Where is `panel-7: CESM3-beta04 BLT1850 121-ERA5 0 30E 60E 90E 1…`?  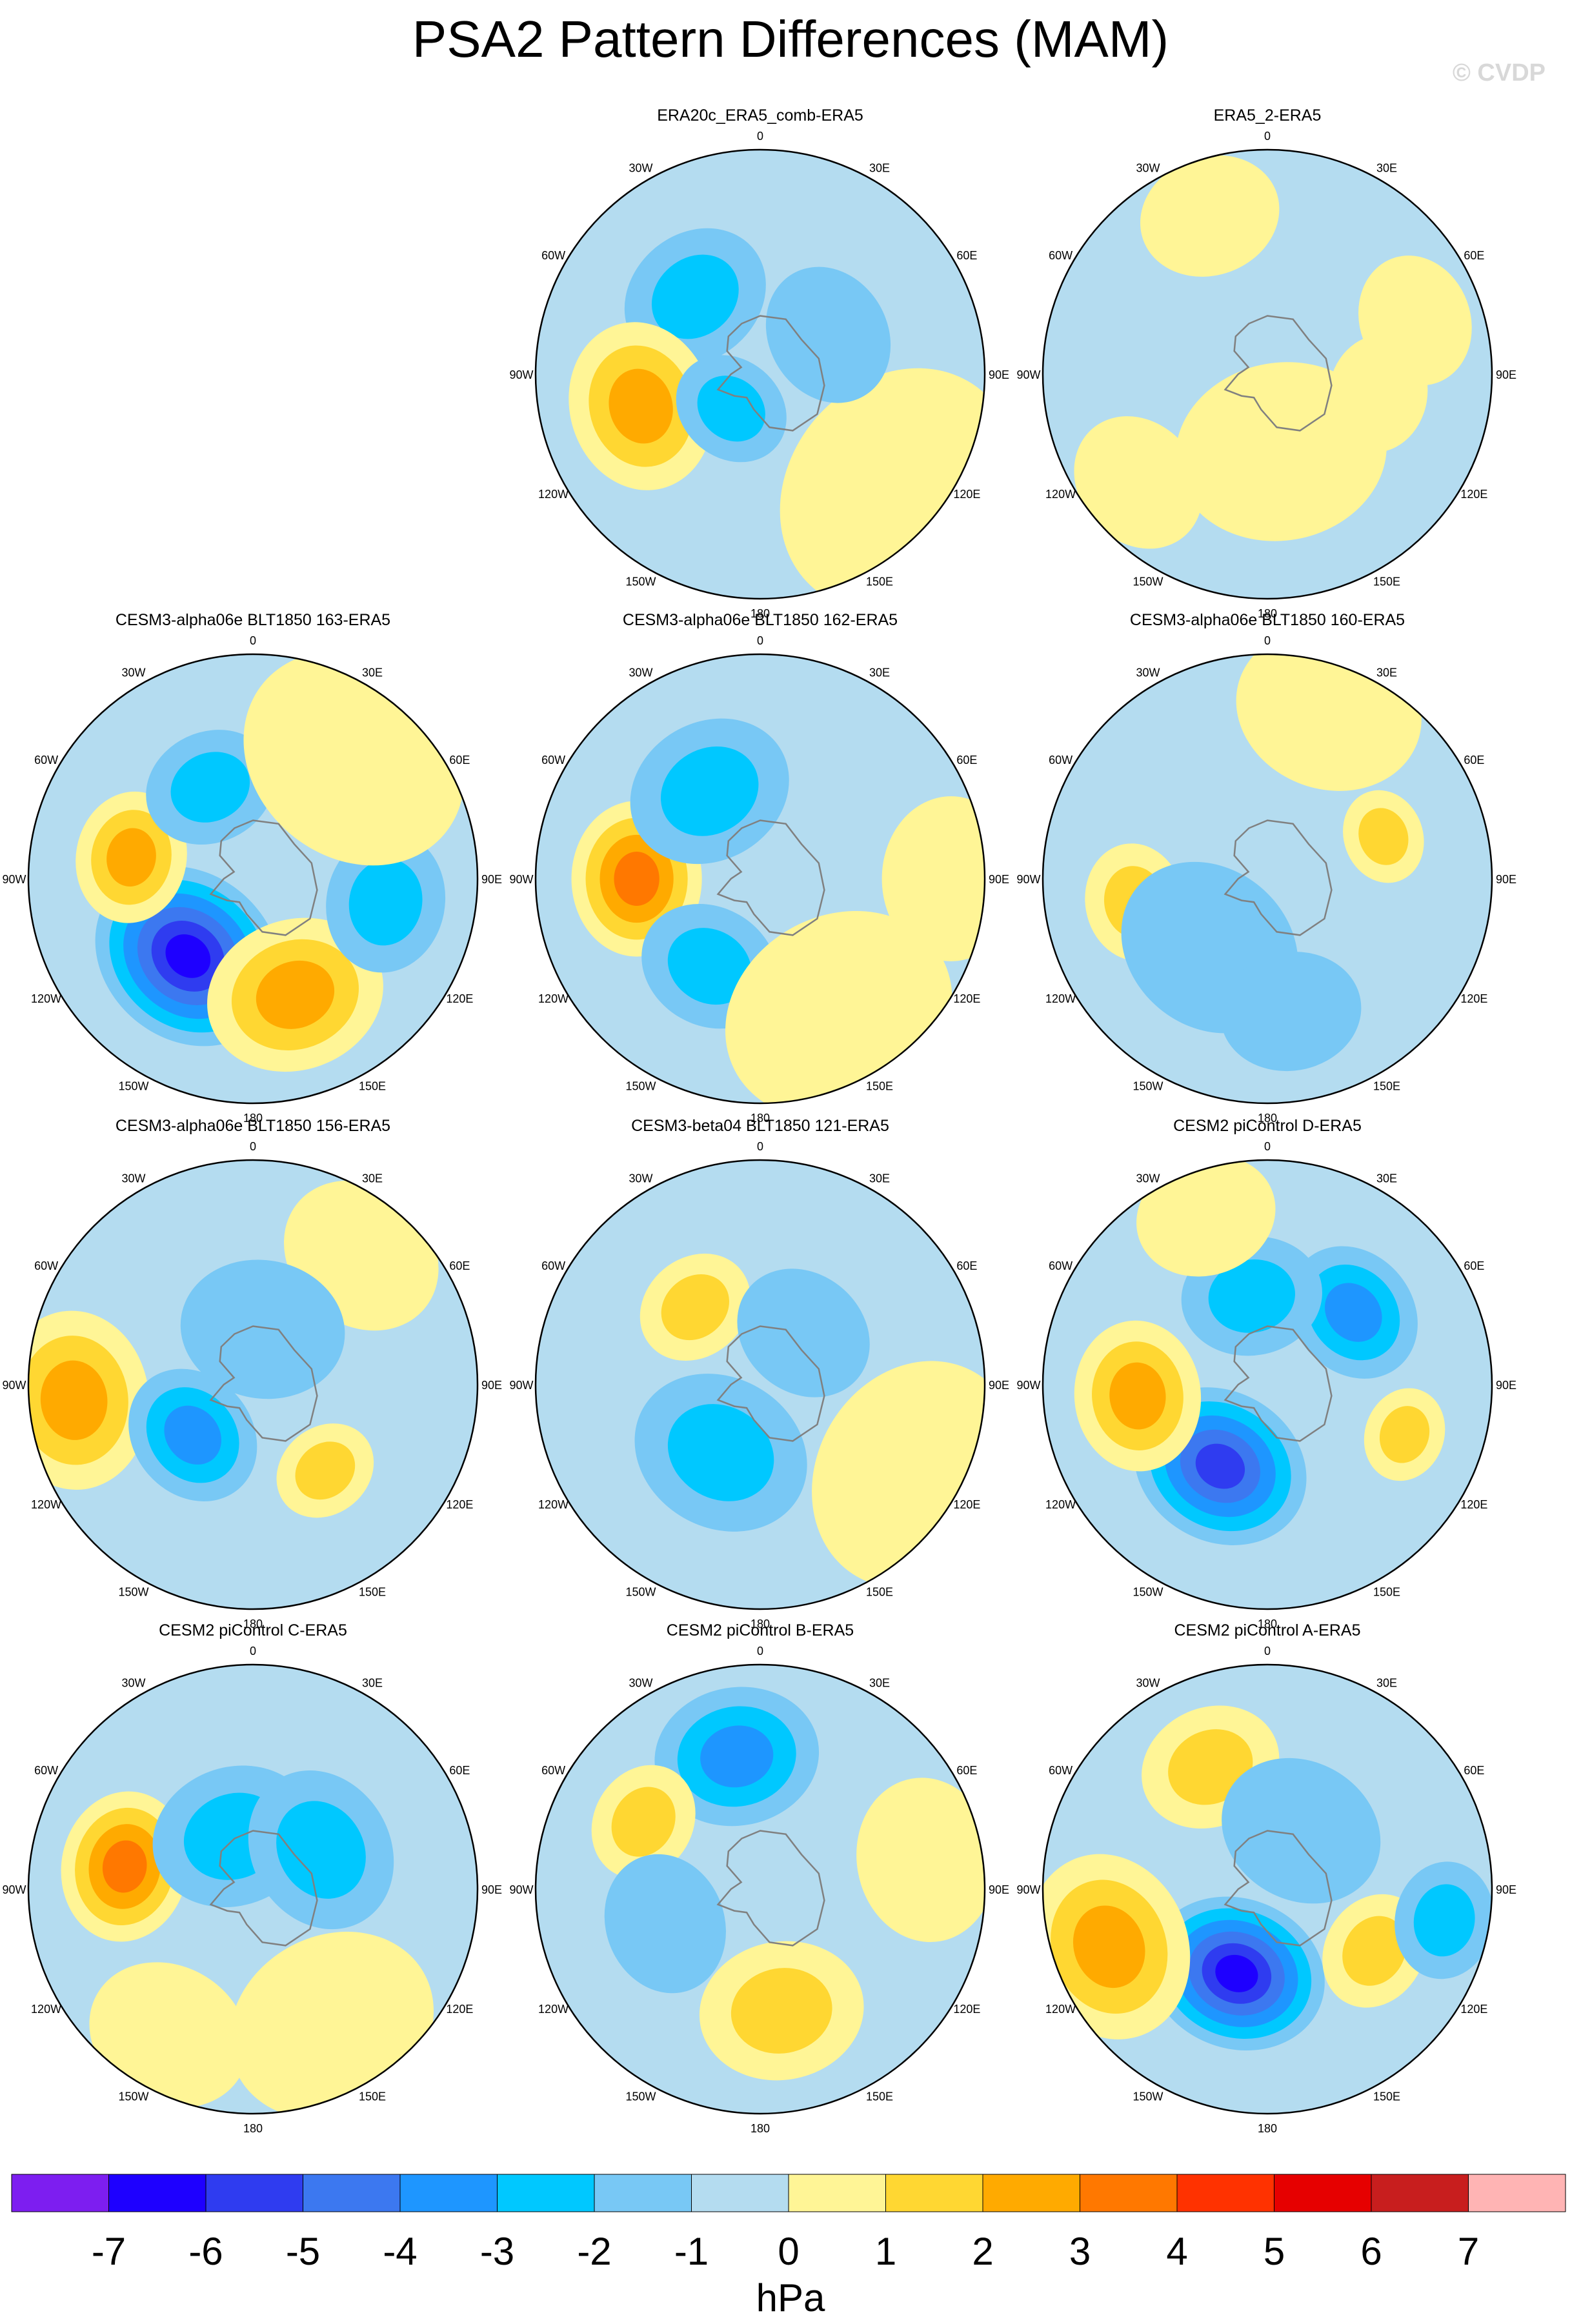 panel-7: CESM3-beta04 BLT1850 121-ERA5 0 30E 60E 90E 1… is located at coordinates (759, 1373).